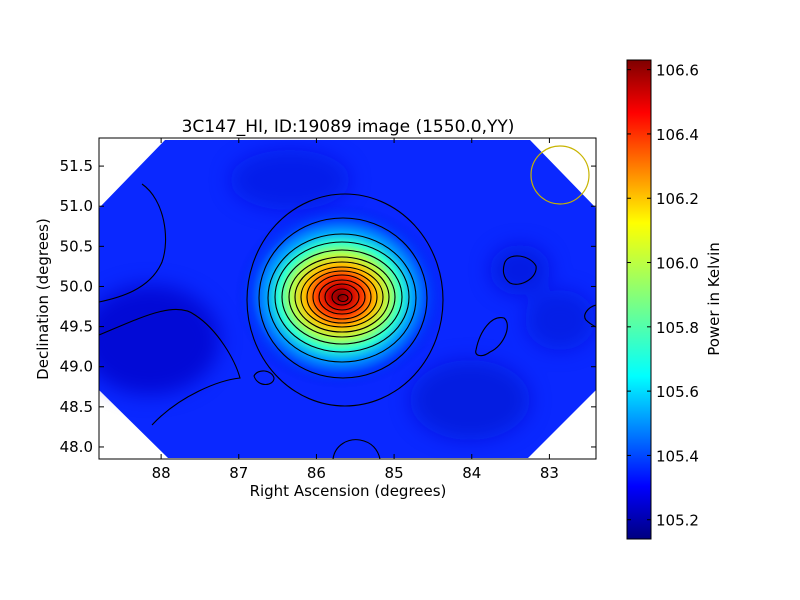 This screenshot has width=800, height=600. I want to click on y-tick-label: 50.0, so click(76, 286).